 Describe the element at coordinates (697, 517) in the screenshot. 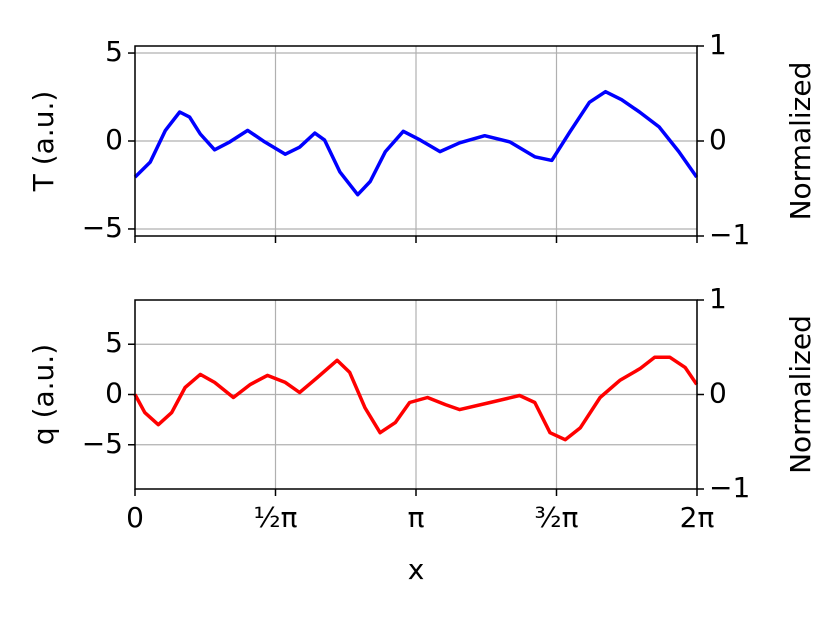

I see `x-tick-label: 2π` at that location.